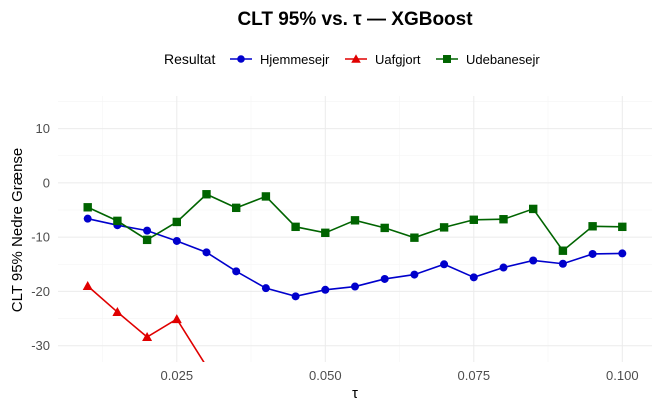  Describe the element at coordinates (355, 393) in the screenshot. I see `x-axis-title: τ` at that location.